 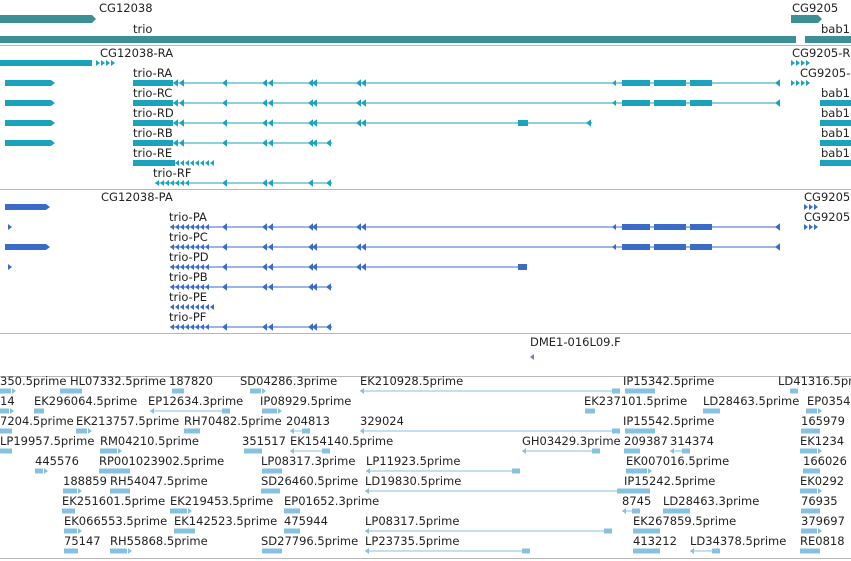 I want to click on est-feature: SD26460.5prime, so click(x=309, y=484).